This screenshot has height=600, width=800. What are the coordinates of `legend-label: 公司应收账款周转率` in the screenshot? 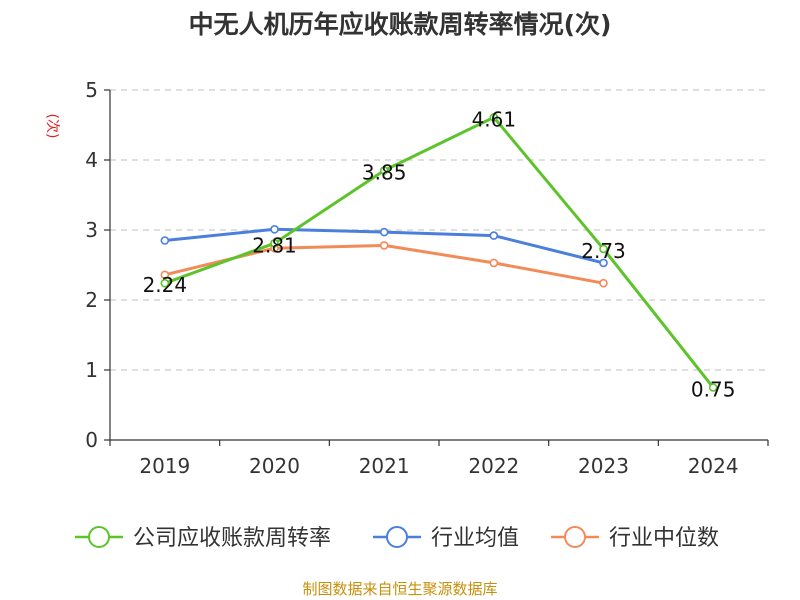 It's located at (232, 538).